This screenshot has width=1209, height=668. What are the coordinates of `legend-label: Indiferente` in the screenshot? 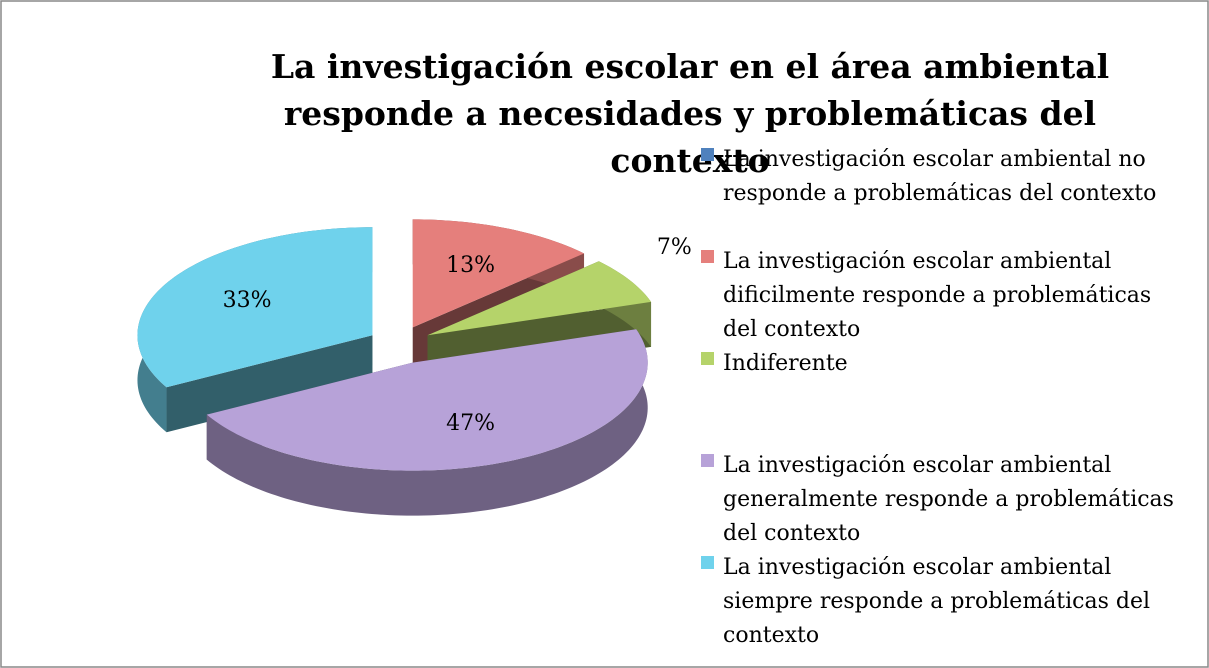 It's located at (785, 363).